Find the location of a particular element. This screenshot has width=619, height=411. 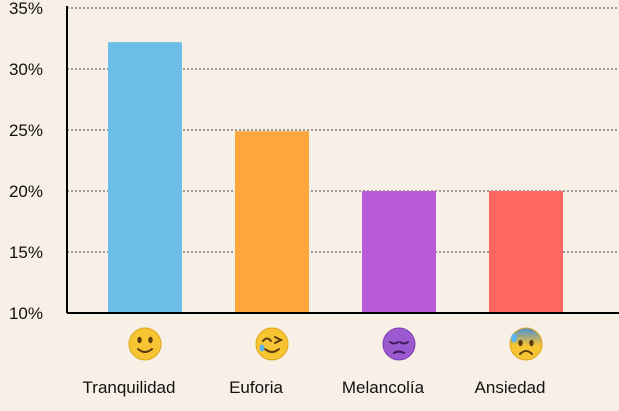

x-category-label: Ansiedad is located at coordinates (510, 387).